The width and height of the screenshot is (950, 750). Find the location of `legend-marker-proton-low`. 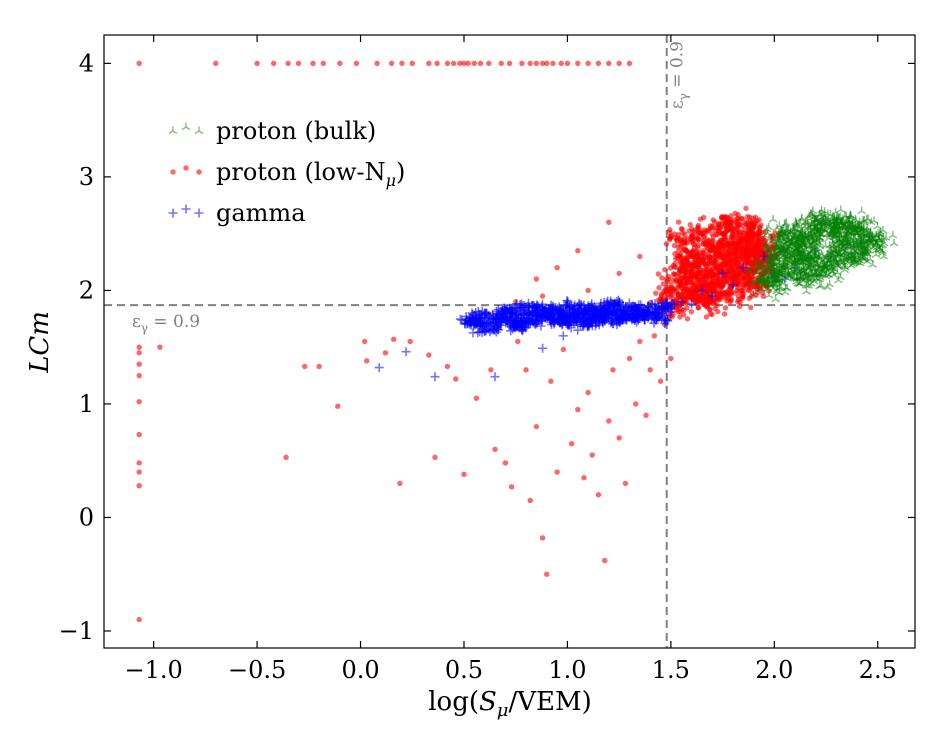

legend-marker-proton-low is located at coordinates (186, 170).